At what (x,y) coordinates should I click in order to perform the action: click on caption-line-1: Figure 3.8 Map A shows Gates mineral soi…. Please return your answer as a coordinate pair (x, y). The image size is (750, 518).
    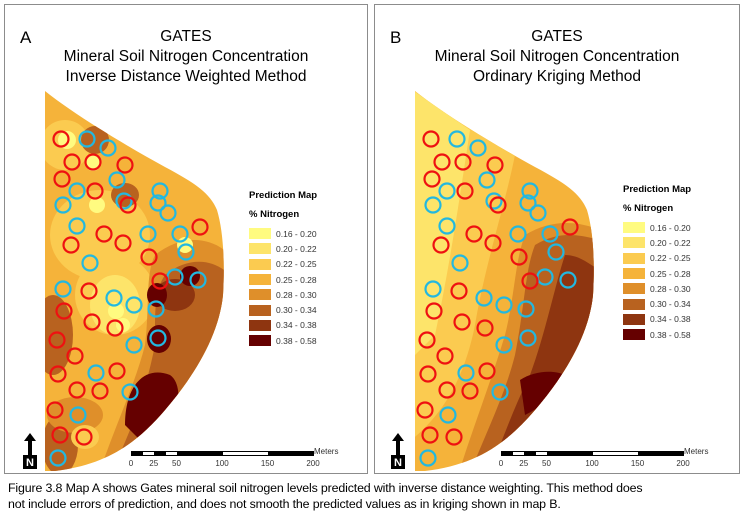
    Looking at the image, I should click on (325, 488).